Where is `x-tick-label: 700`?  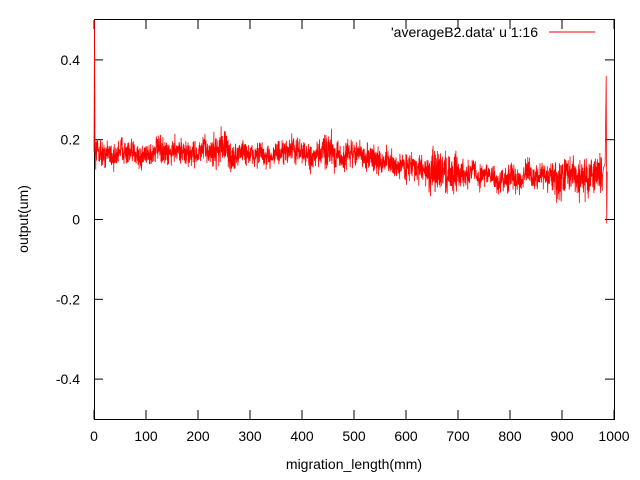
x-tick-label: 700 is located at coordinates (458, 436).